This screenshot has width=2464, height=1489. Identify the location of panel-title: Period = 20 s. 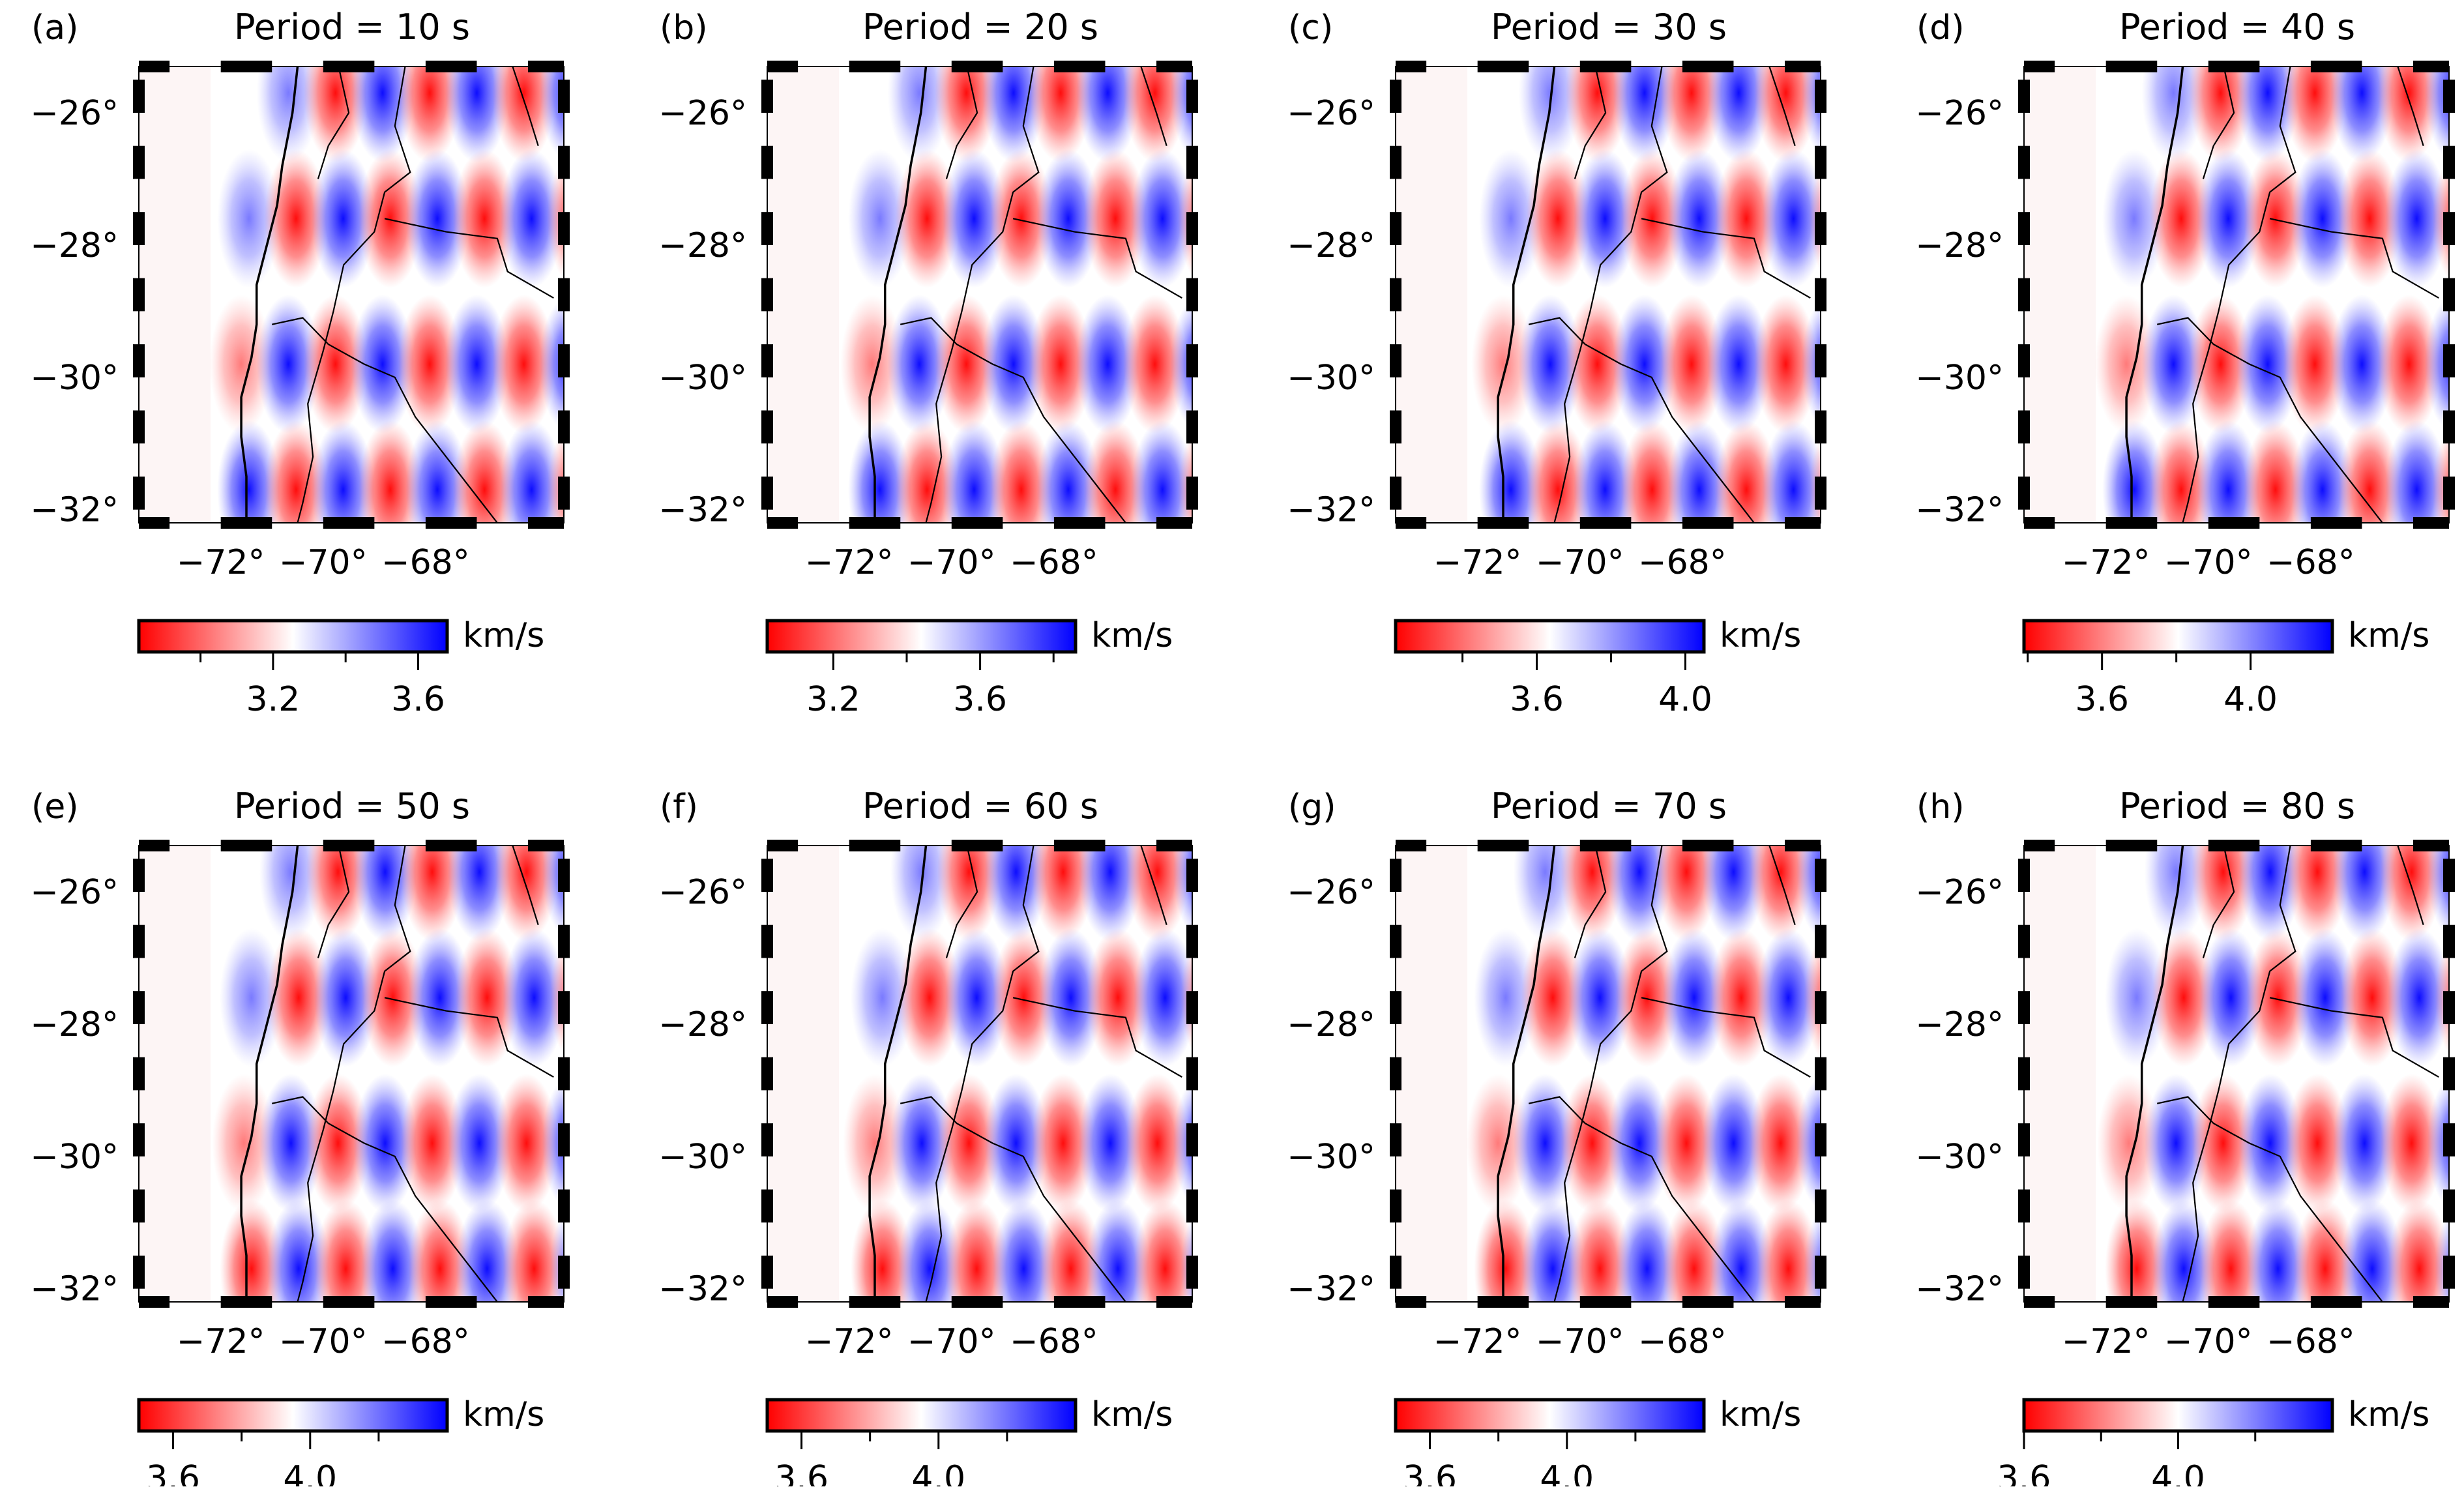
(980, 28).